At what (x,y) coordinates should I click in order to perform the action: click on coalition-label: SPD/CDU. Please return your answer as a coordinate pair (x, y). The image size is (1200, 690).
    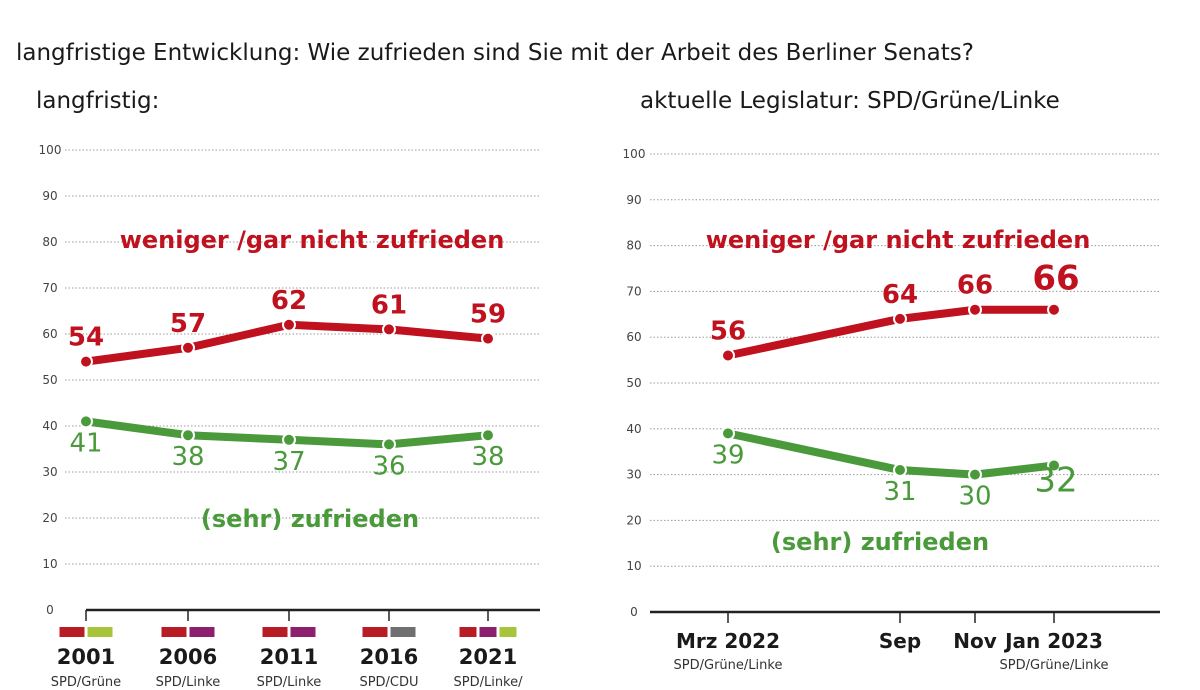
    Looking at the image, I should click on (388, 682).